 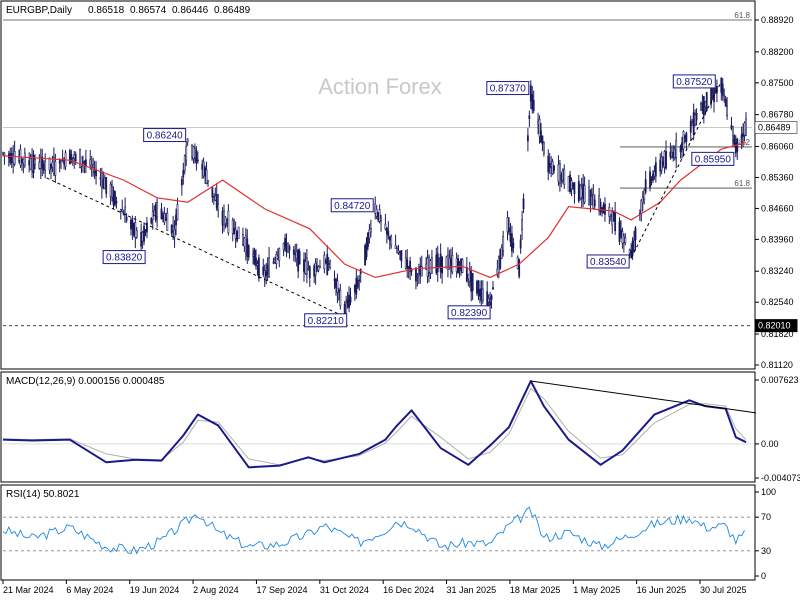 What do you see at coordinates (777, 271) in the screenshot?
I see `price-axis-label: 0.83240` at bounding box center [777, 271].